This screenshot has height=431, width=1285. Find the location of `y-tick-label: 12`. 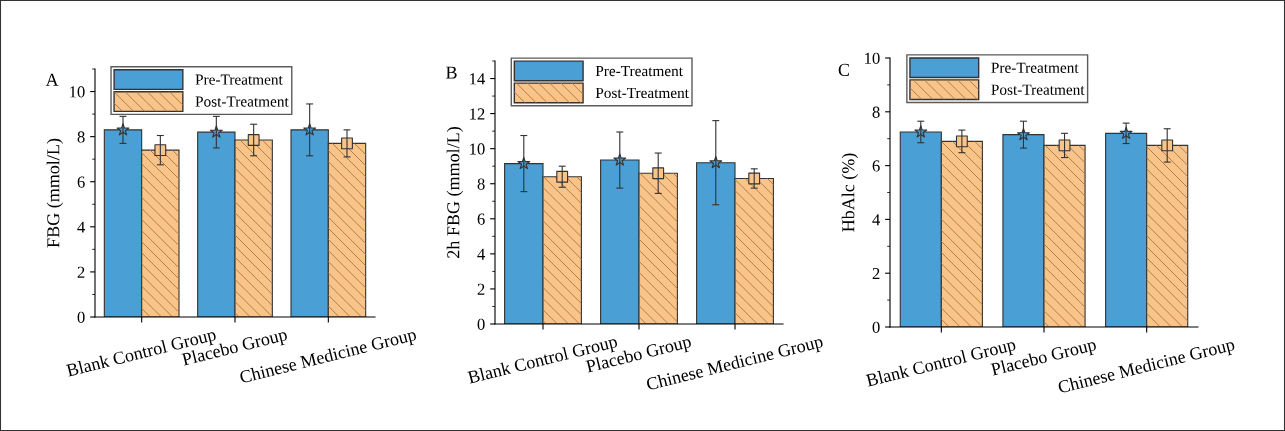

y-tick-label: 12 is located at coordinates (477, 114).